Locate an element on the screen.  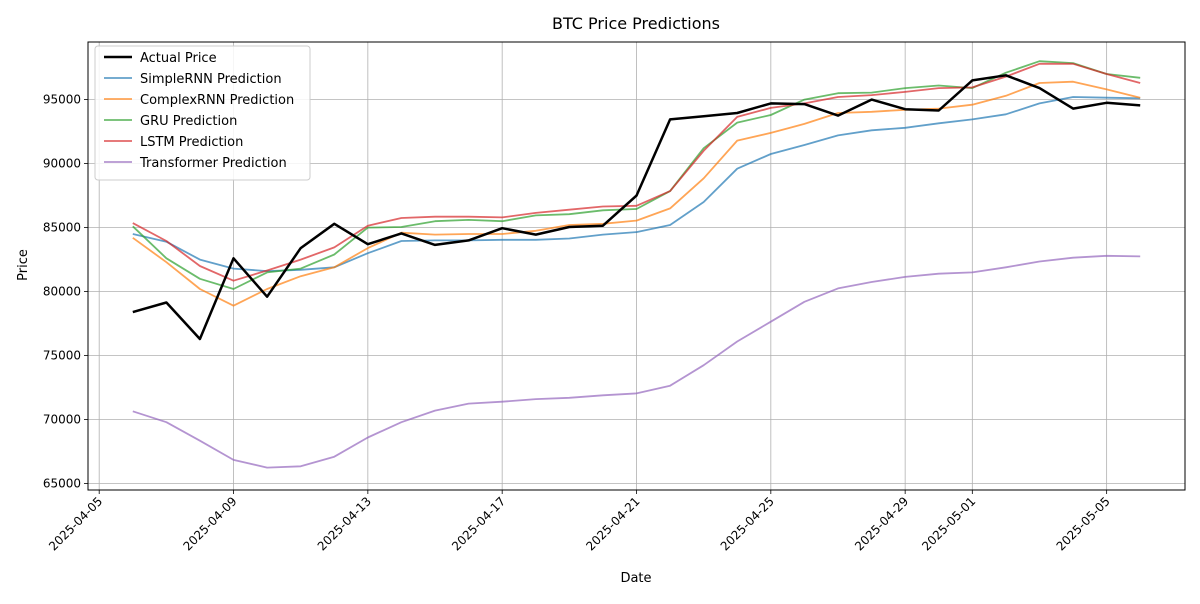
y-tick-label: 95000 is located at coordinates (62, 100).